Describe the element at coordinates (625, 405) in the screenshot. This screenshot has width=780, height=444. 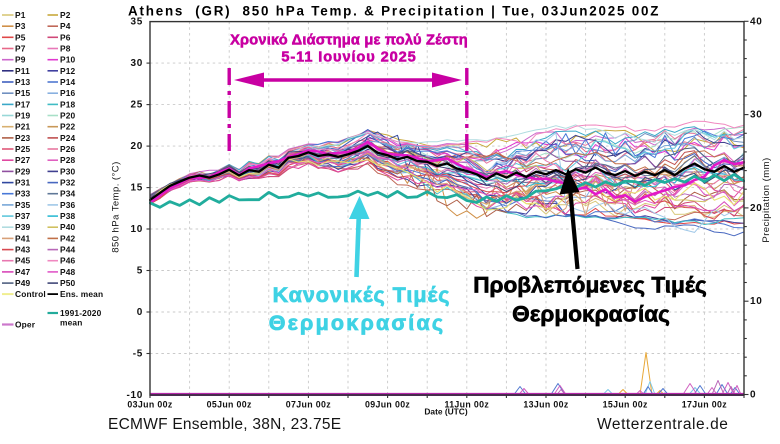
I see `svg-text: 15Jun 00z` at that location.